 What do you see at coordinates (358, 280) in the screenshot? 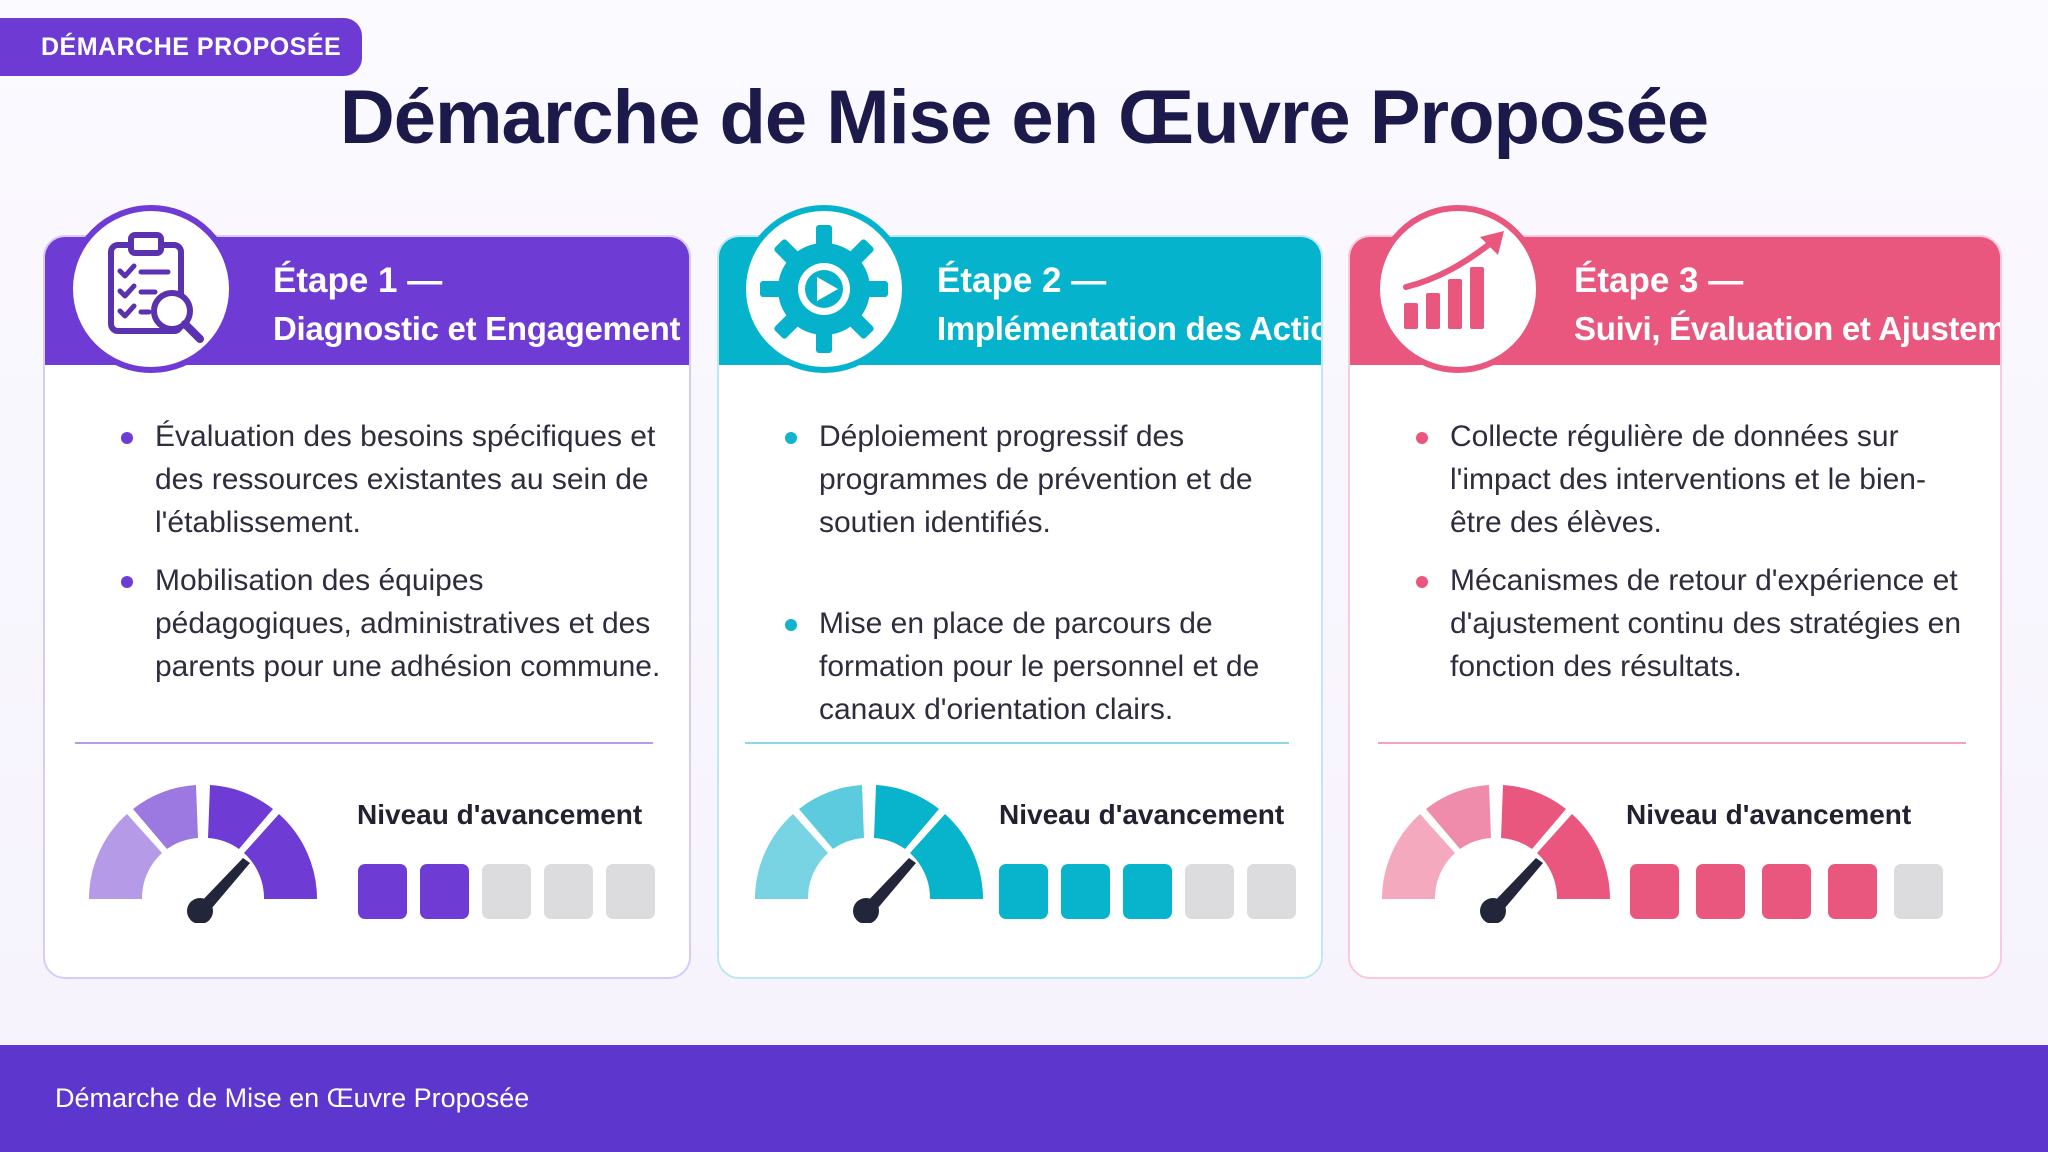
I see `step-label: Étape 1 —` at bounding box center [358, 280].